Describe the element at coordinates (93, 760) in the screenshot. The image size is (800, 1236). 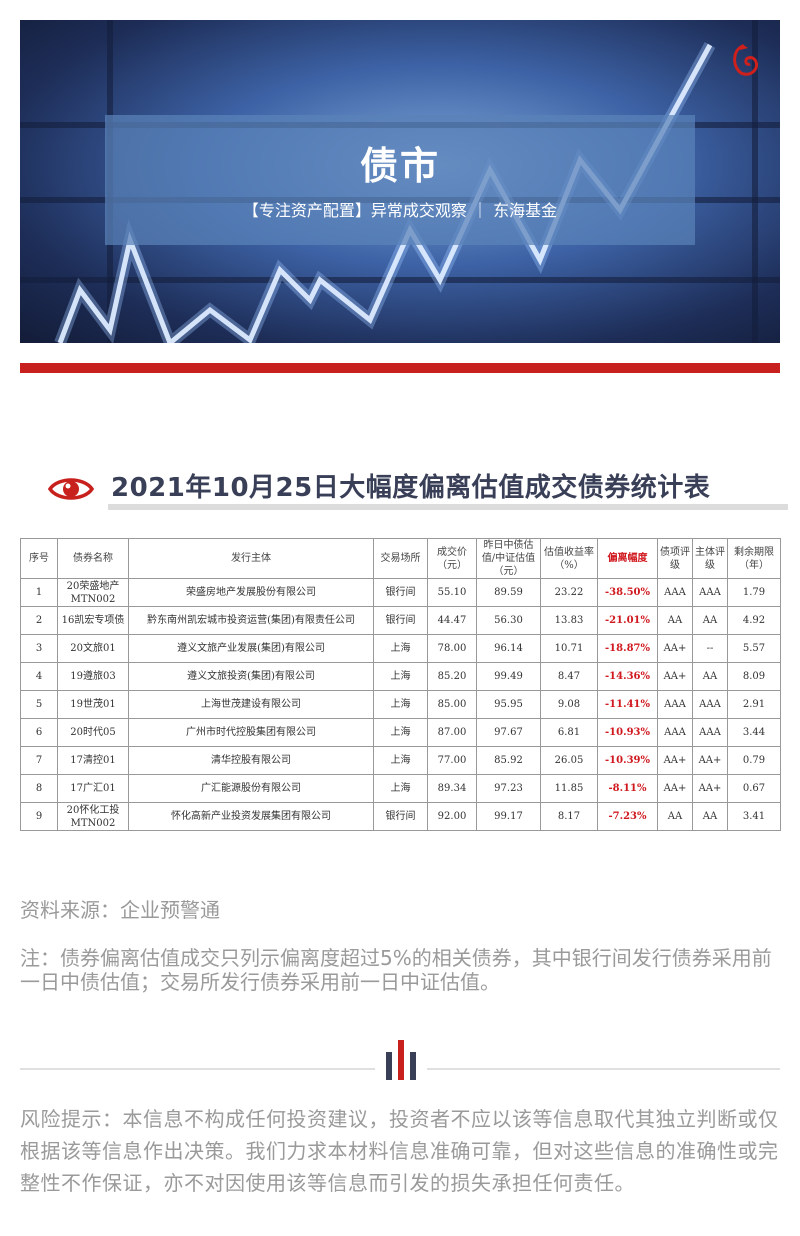
I see `bond-name-cell: 17清控01` at that location.